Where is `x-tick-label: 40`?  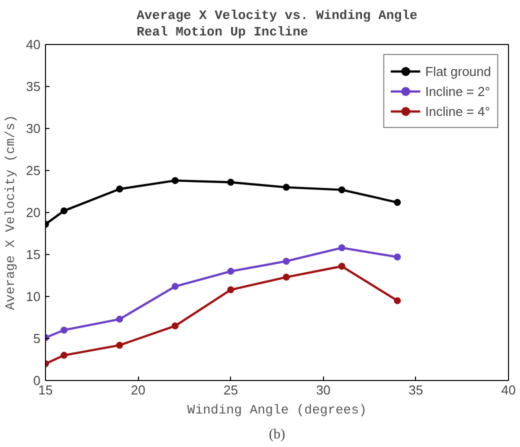
x-tick-label: 40 is located at coordinates (508, 390).